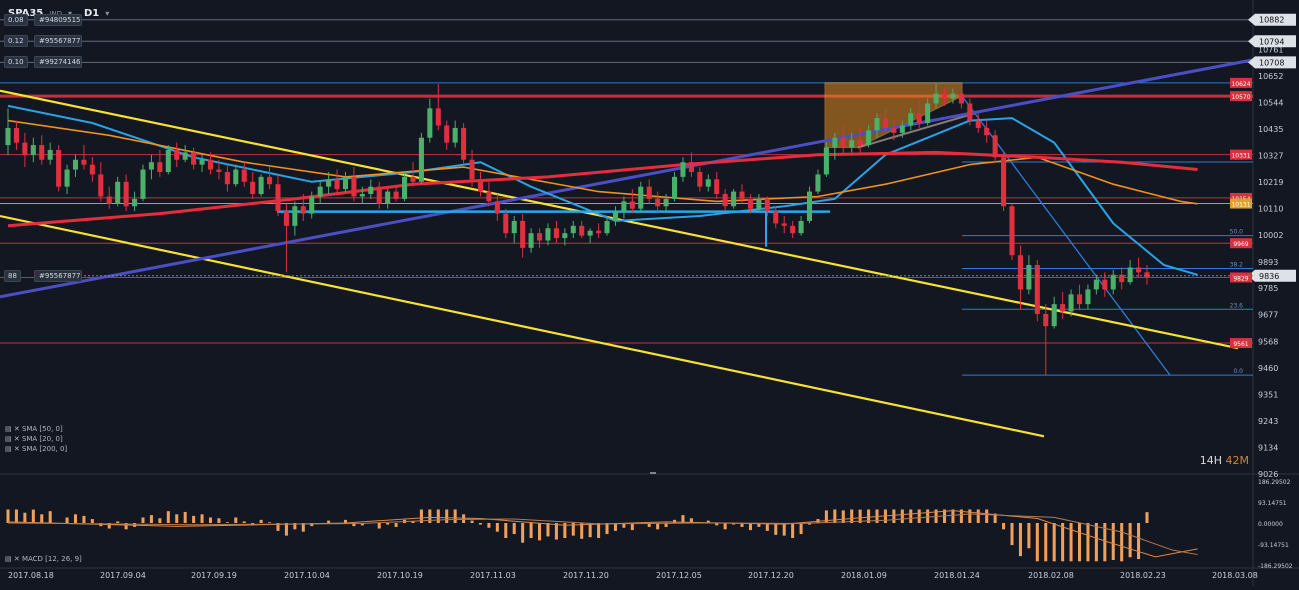  Describe the element at coordinates (514, 229) in the screenshot. I see `candle-2017.11.10` at that location.